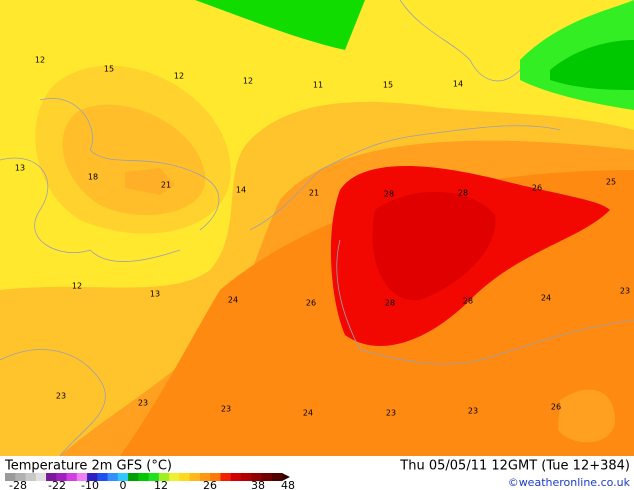 Image resolution: width=634 pixels, height=490 pixels. Describe the element at coordinates (318, 85) in the screenshot. I see `temperature-label: 11` at that location.